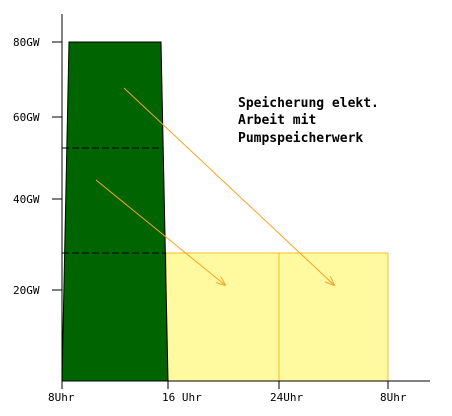  Describe the element at coordinates (26, 290) in the screenshot. I see `y-tick-label-20: 20GW` at that location.